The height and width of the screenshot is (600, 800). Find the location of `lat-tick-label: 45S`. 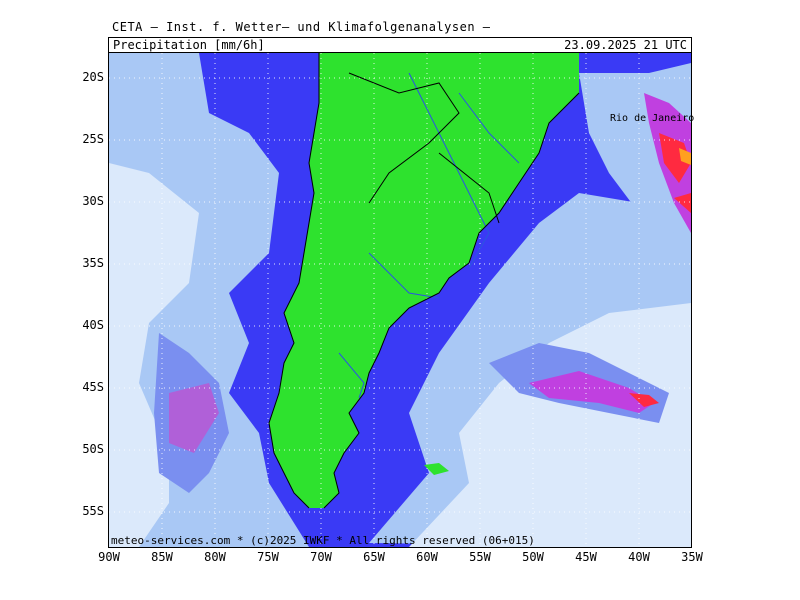

lat-tick-label: 45S is located at coordinates (93, 387).